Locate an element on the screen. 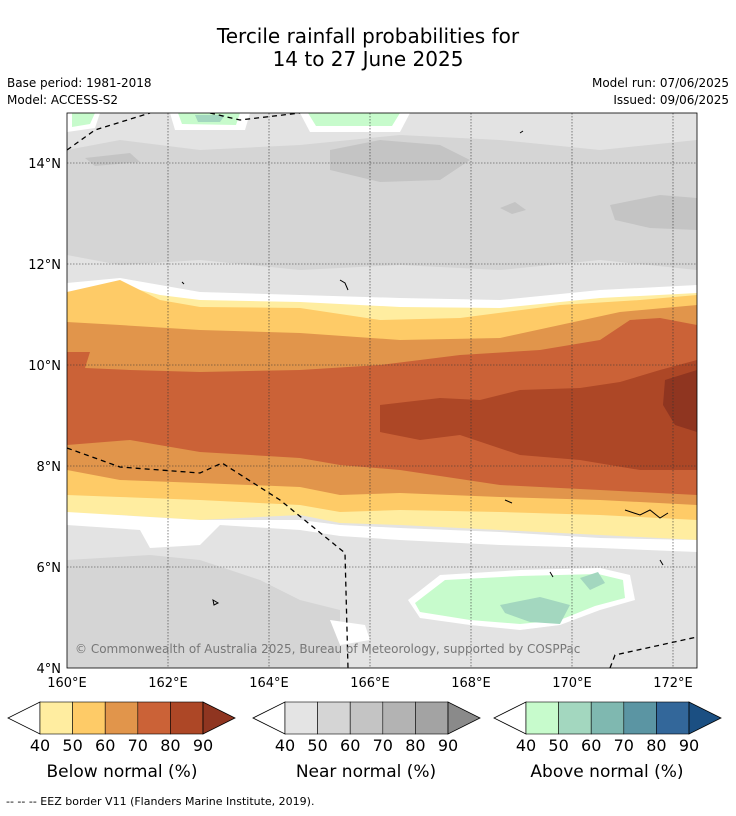 Image resolution: width=736 pixels, height=816 pixels. colorbar-above-normal: 40 50 60 70 80 90 is located at coordinates (607, 728).